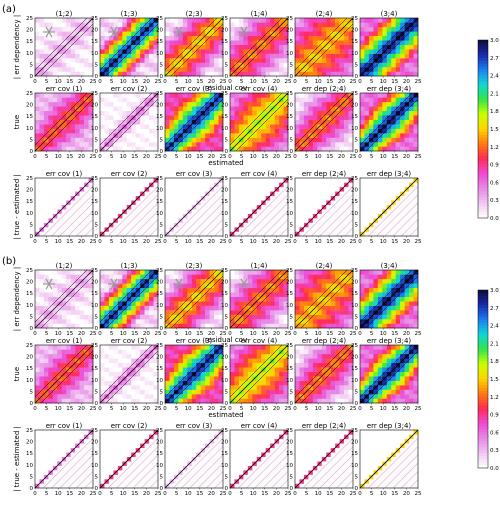 The image size is (500, 510). Describe the element at coordinates (94, 19) in the screenshot. I see `y-tick-label: 25` at that location.